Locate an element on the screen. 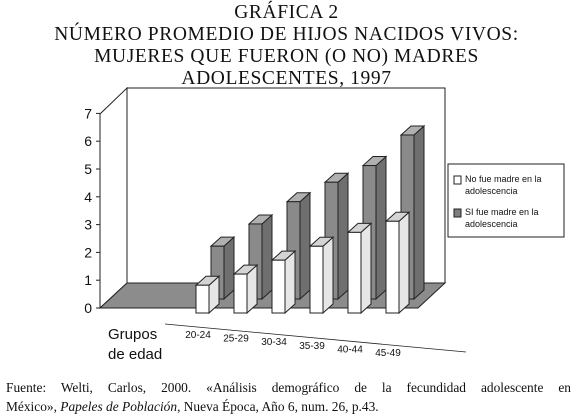  x-tick-label: 45-49 is located at coordinates (388, 353).